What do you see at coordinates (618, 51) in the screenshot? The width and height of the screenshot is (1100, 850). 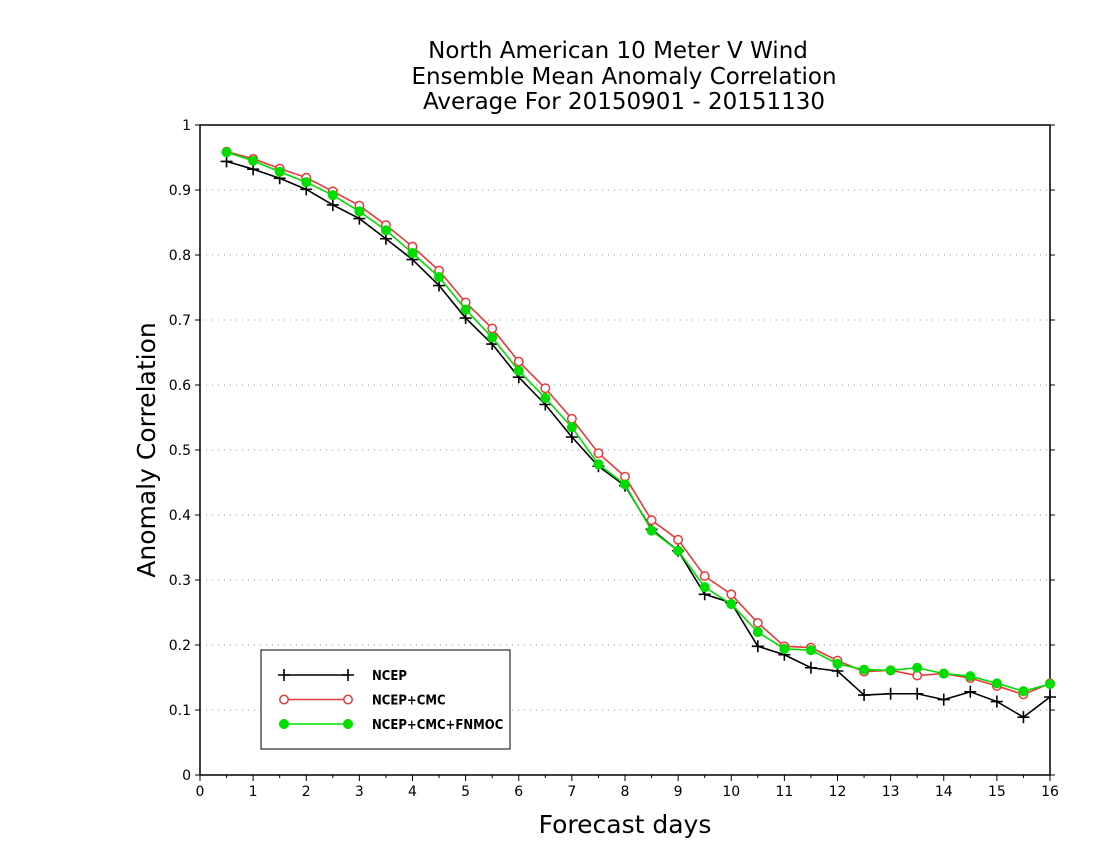 I see `chart-title-line-1: North American 10 Meter V Wind` at bounding box center [618, 51].